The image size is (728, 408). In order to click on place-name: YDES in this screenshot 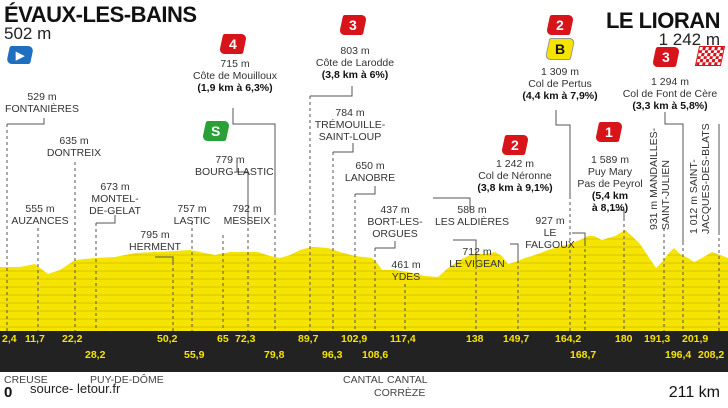, I will do `click(406, 277)`.